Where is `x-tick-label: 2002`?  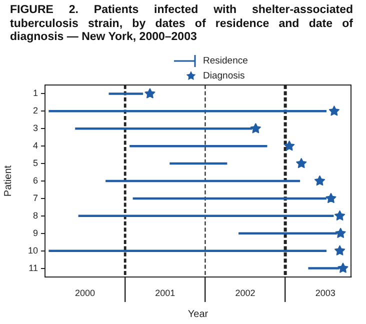 x-tick-label: 2002 is located at coordinates (245, 293).